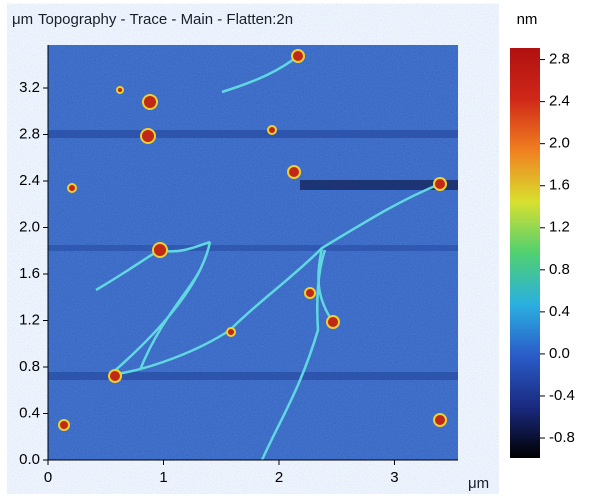  What do you see at coordinates (559, 143) in the screenshot?
I see `colorbar-tick-label: 2.0` at bounding box center [559, 143].